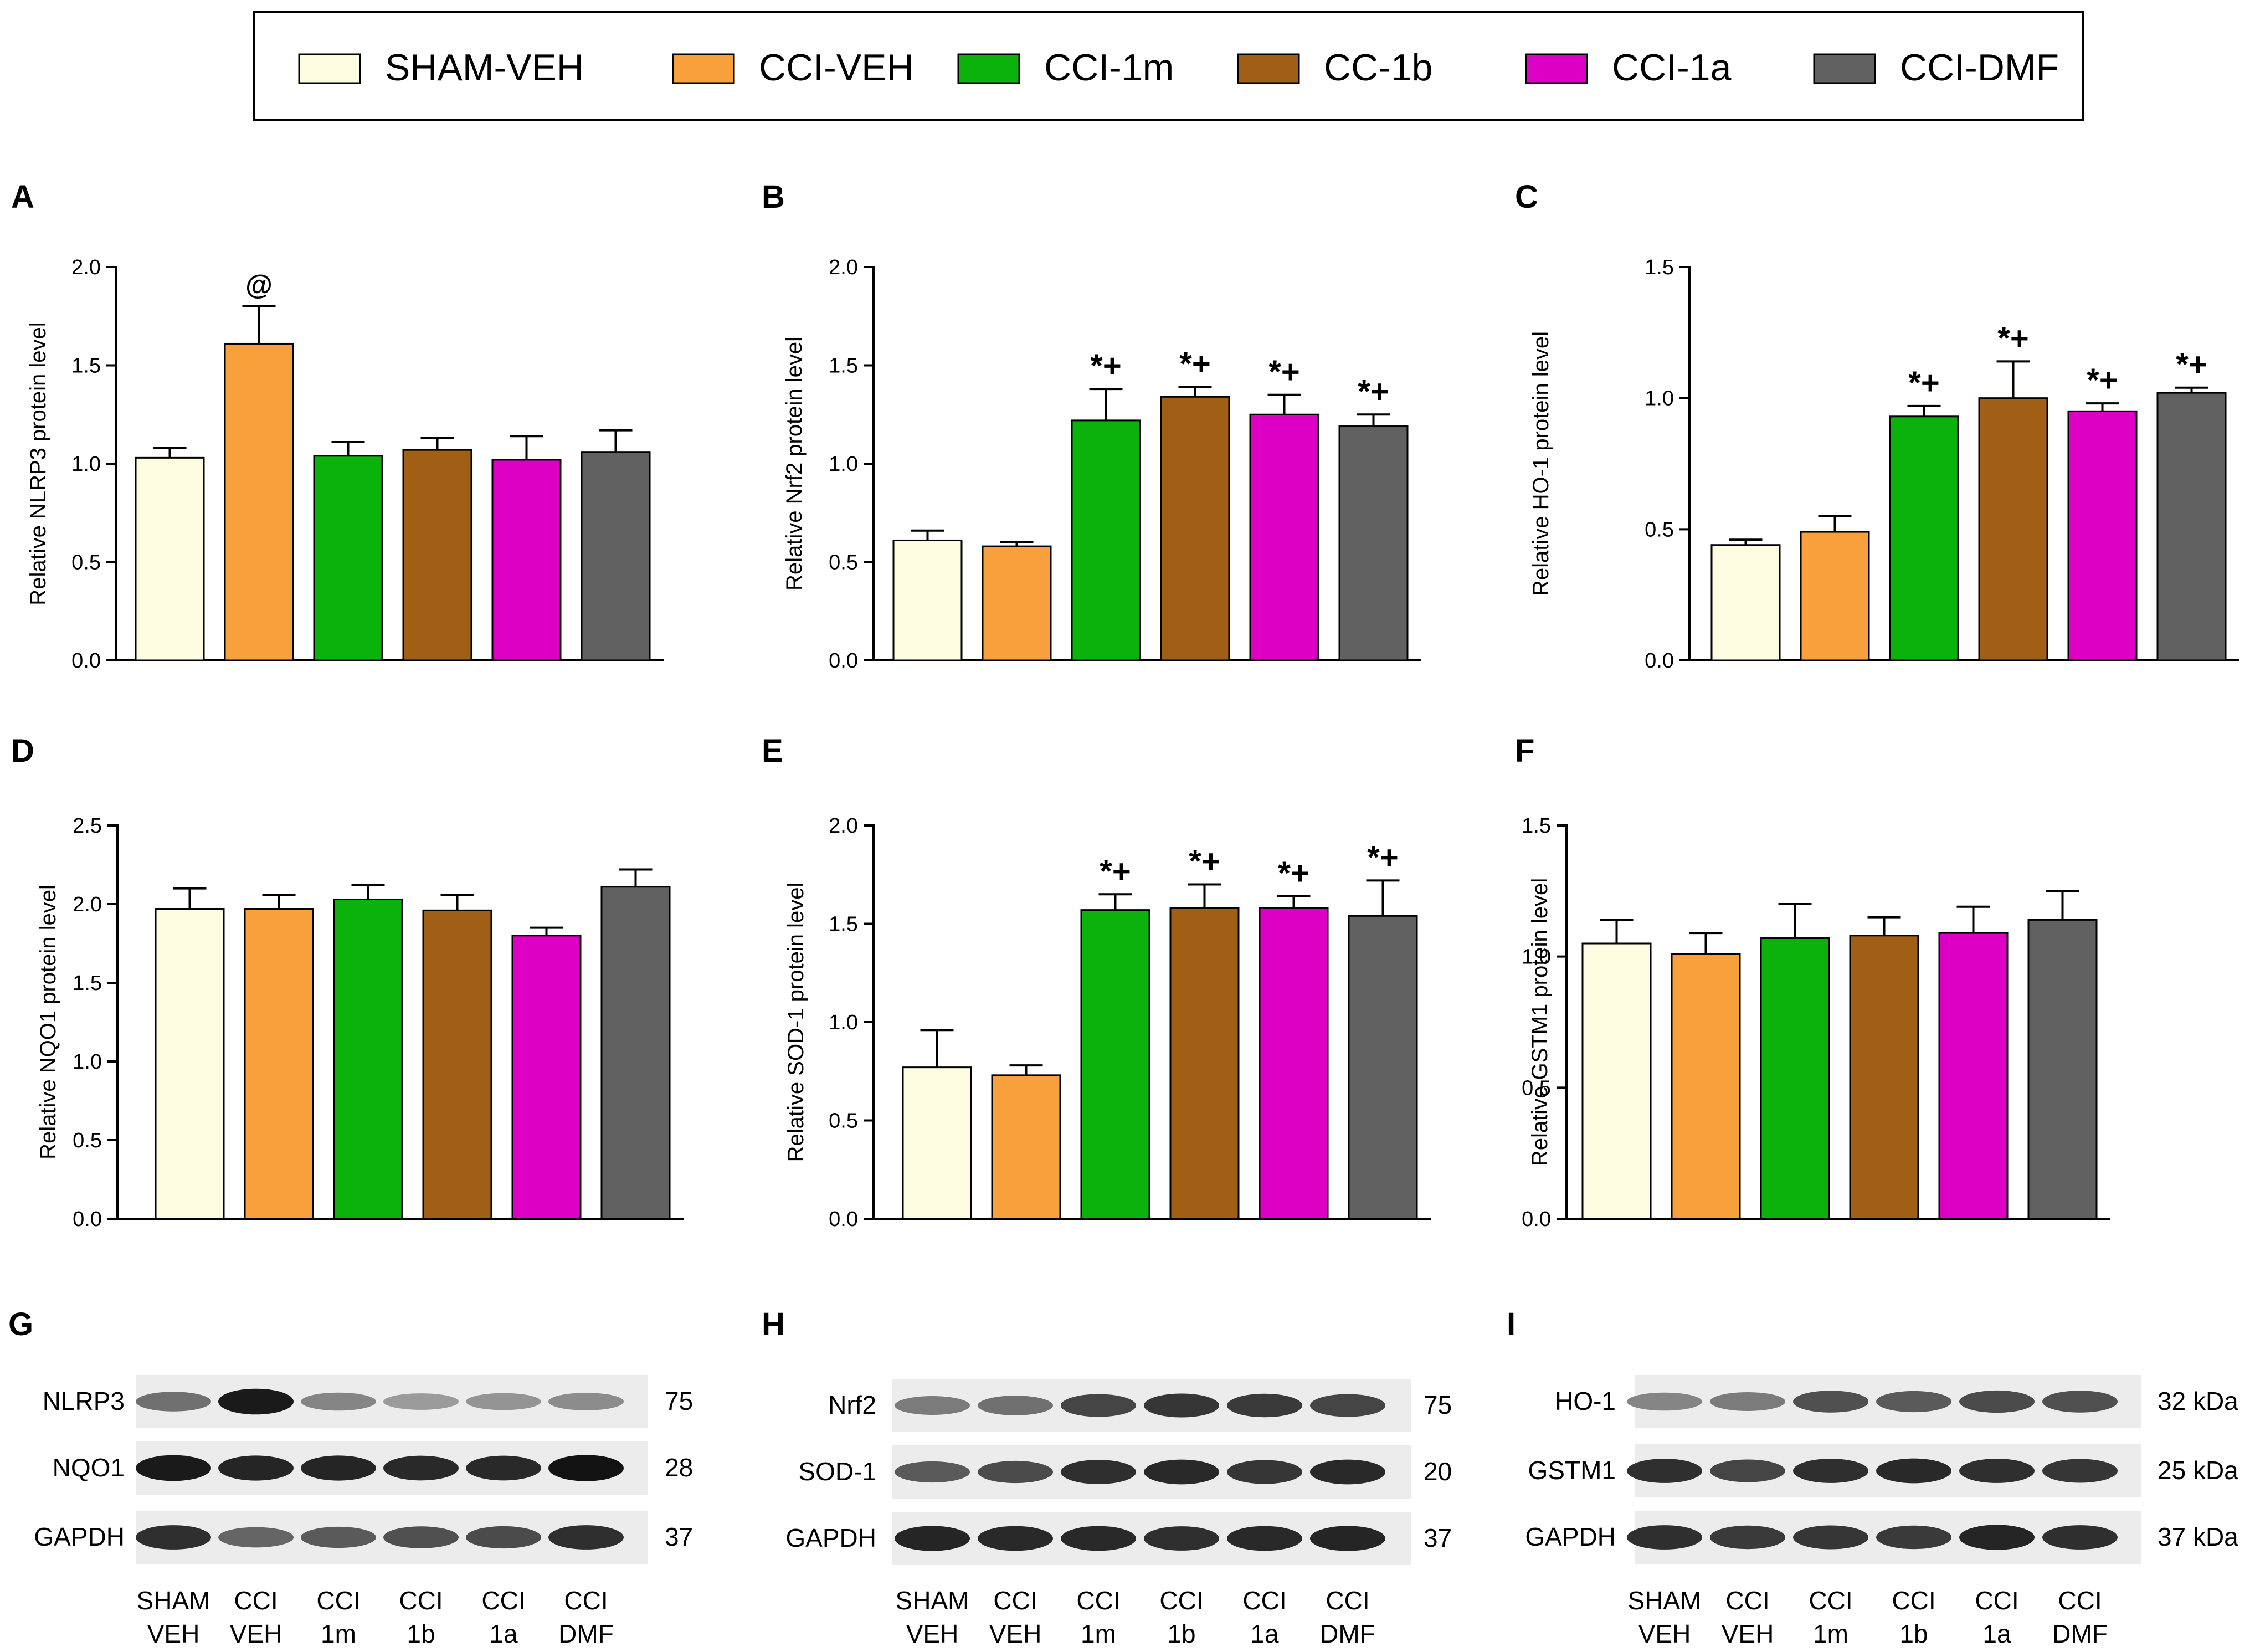 This screenshot has height=1652, width=2255. What do you see at coordinates (20, 1324) in the screenshot?
I see `panel-letter: G` at bounding box center [20, 1324].